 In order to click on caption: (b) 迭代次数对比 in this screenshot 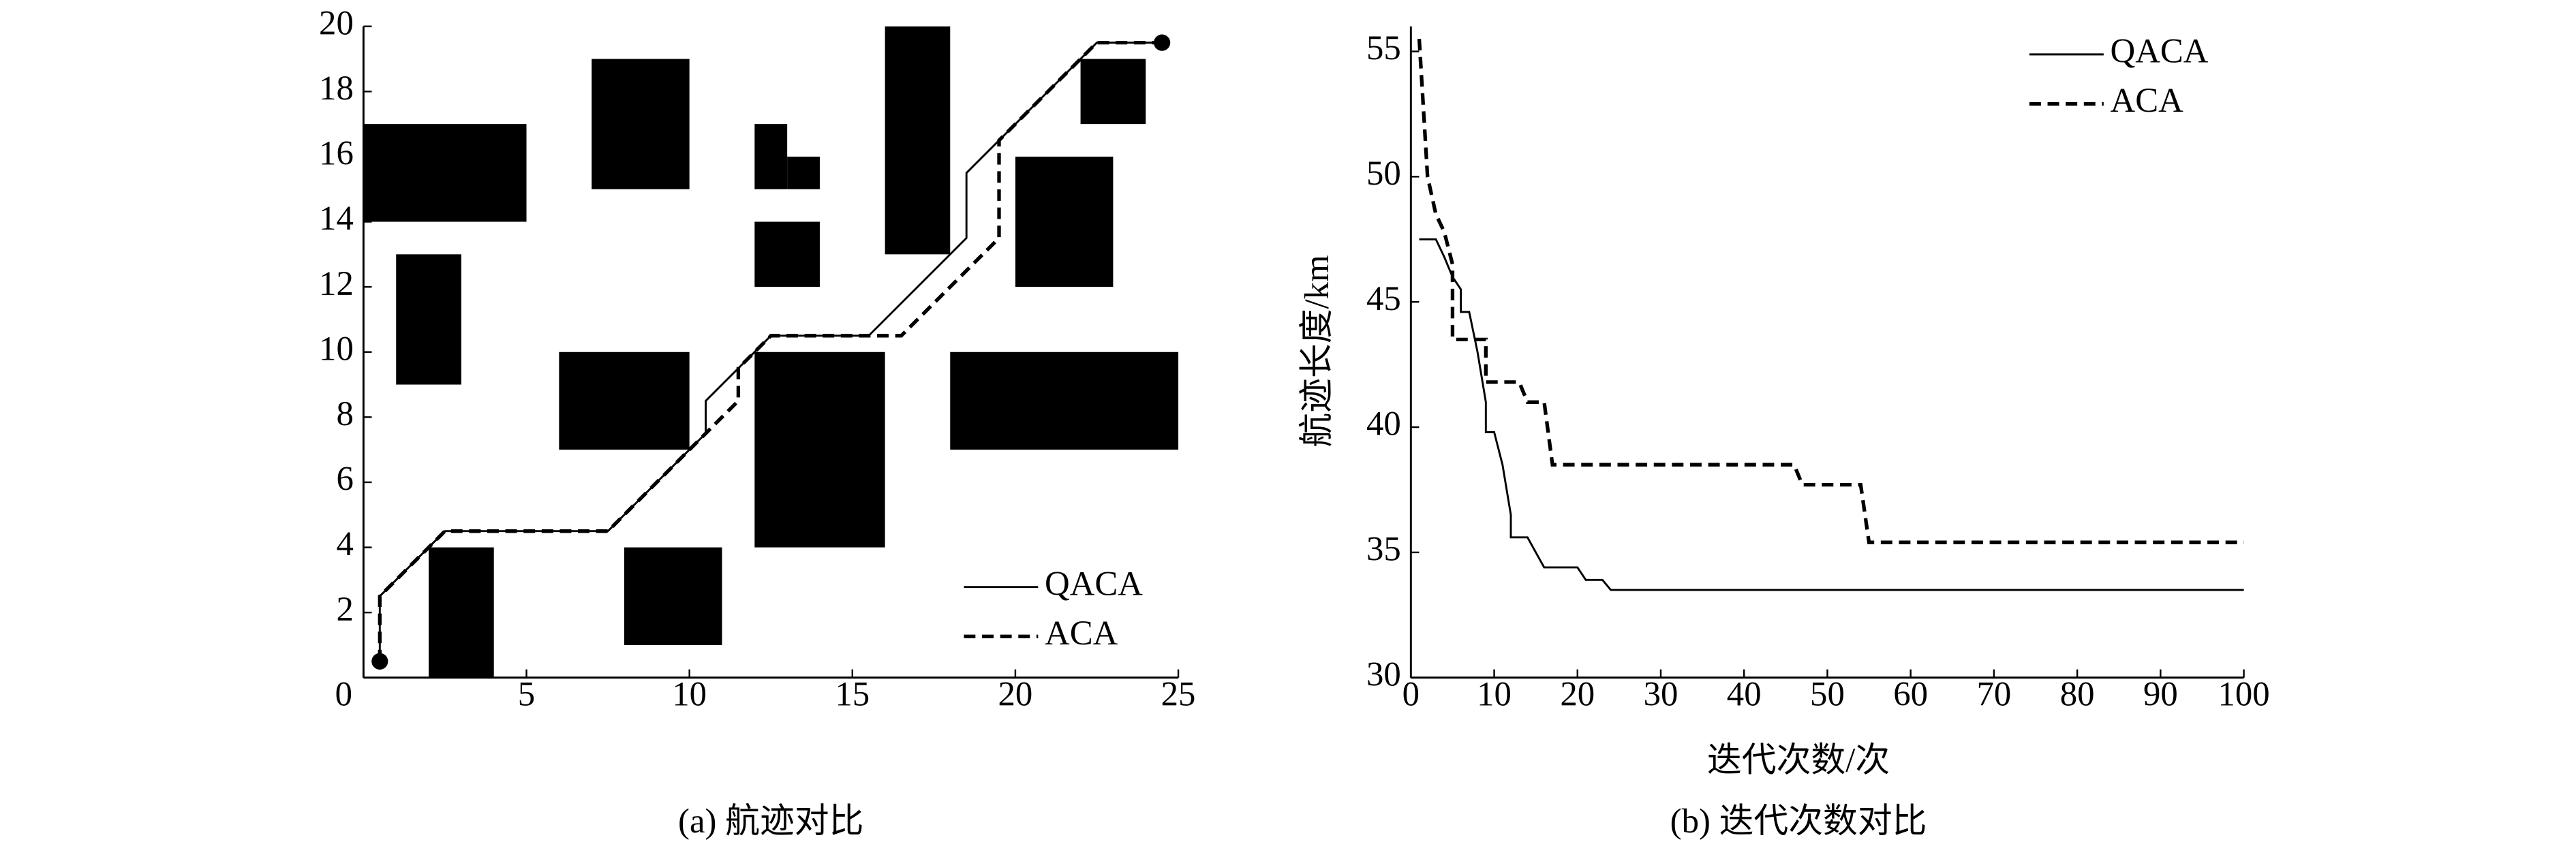, I will do `click(1799, 821)`.